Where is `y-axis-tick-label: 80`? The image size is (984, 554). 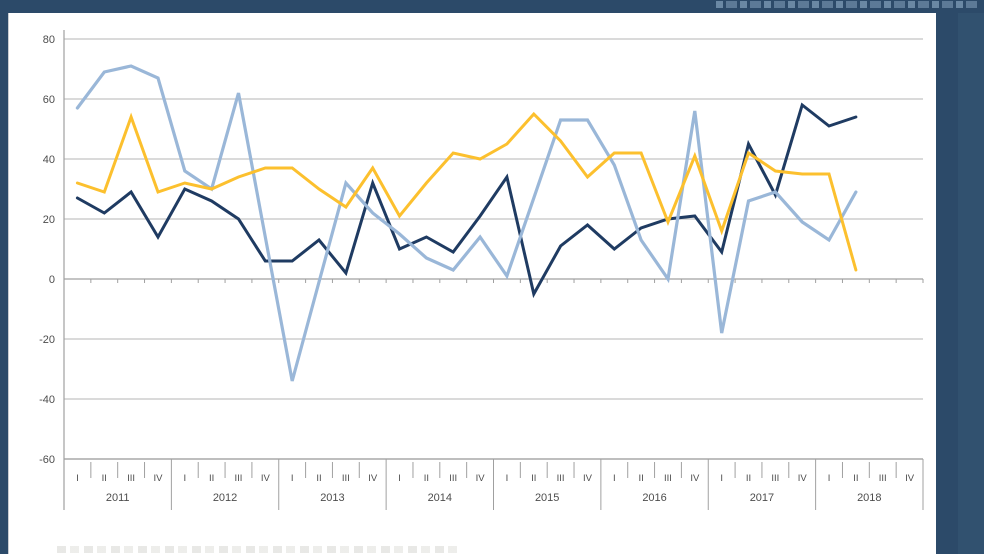 y-axis-tick-label: 80 is located at coordinates (49, 40).